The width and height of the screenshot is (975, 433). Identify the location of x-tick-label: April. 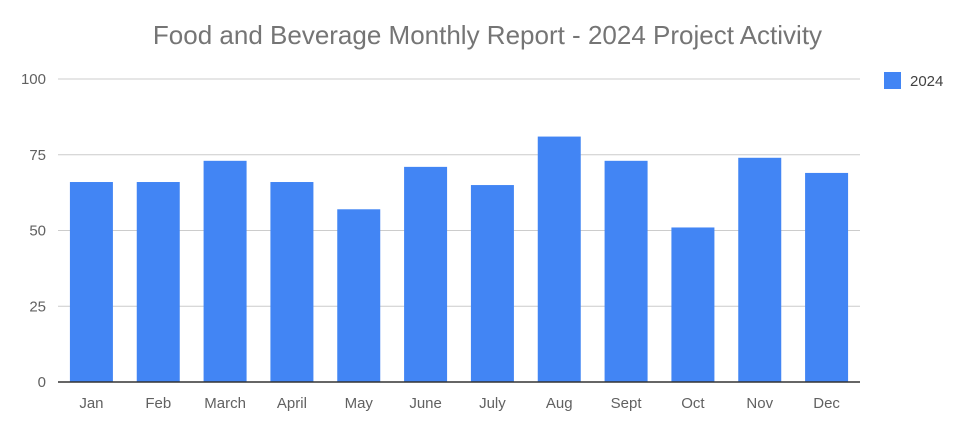
(292, 403).